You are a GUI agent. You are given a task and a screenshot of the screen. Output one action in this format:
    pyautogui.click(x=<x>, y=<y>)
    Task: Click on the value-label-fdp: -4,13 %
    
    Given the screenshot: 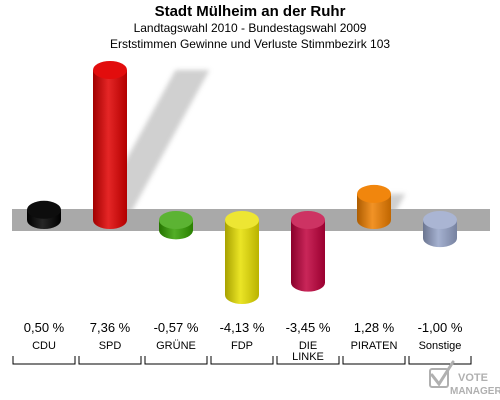 What is the action you would take?
    pyautogui.click(x=242, y=327)
    